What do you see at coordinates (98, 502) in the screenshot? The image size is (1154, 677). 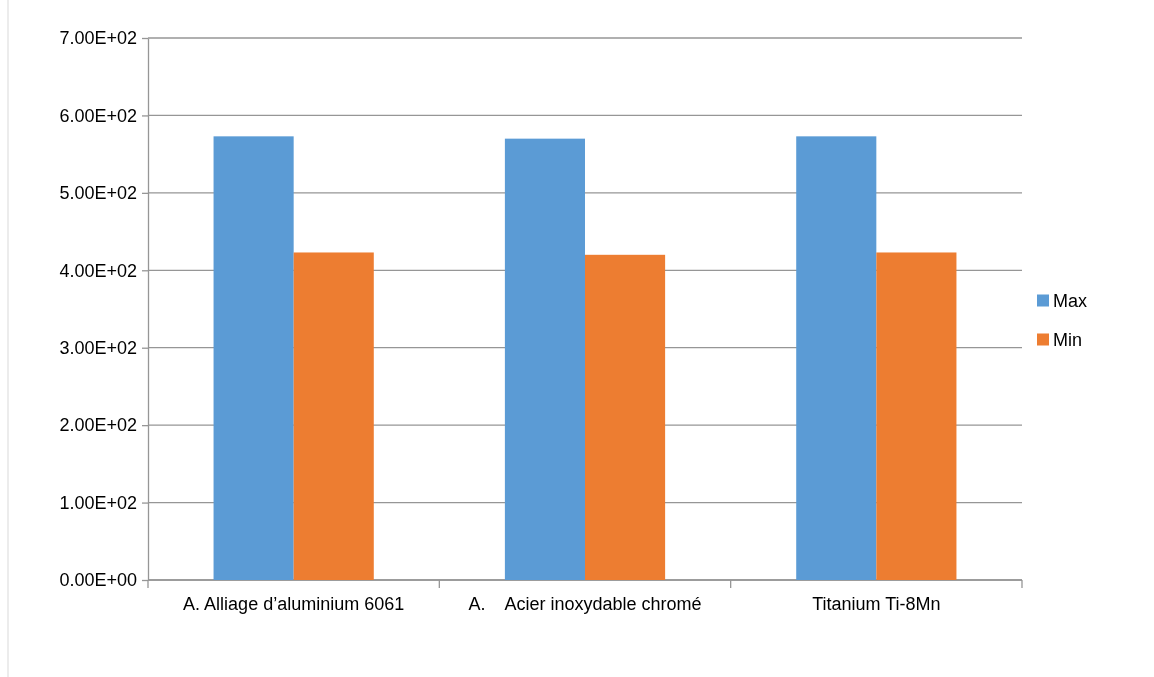 I see `y-tick-label: 1.00E+02` at bounding box center [98, 502].